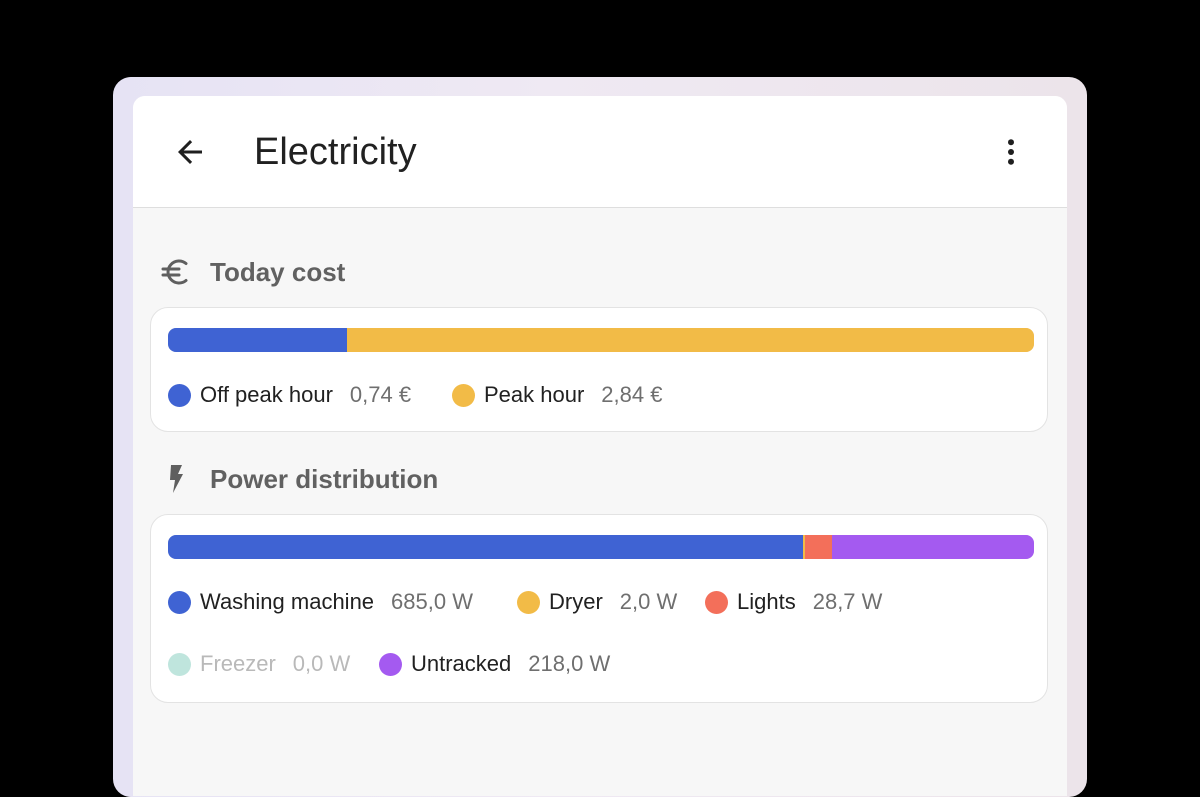 This screenshot has height=797, width=1200. What do you see at coordinates (461, 663) in the screenshot?
I see `legend-label: Untracked` at bounding box center [461, 663].